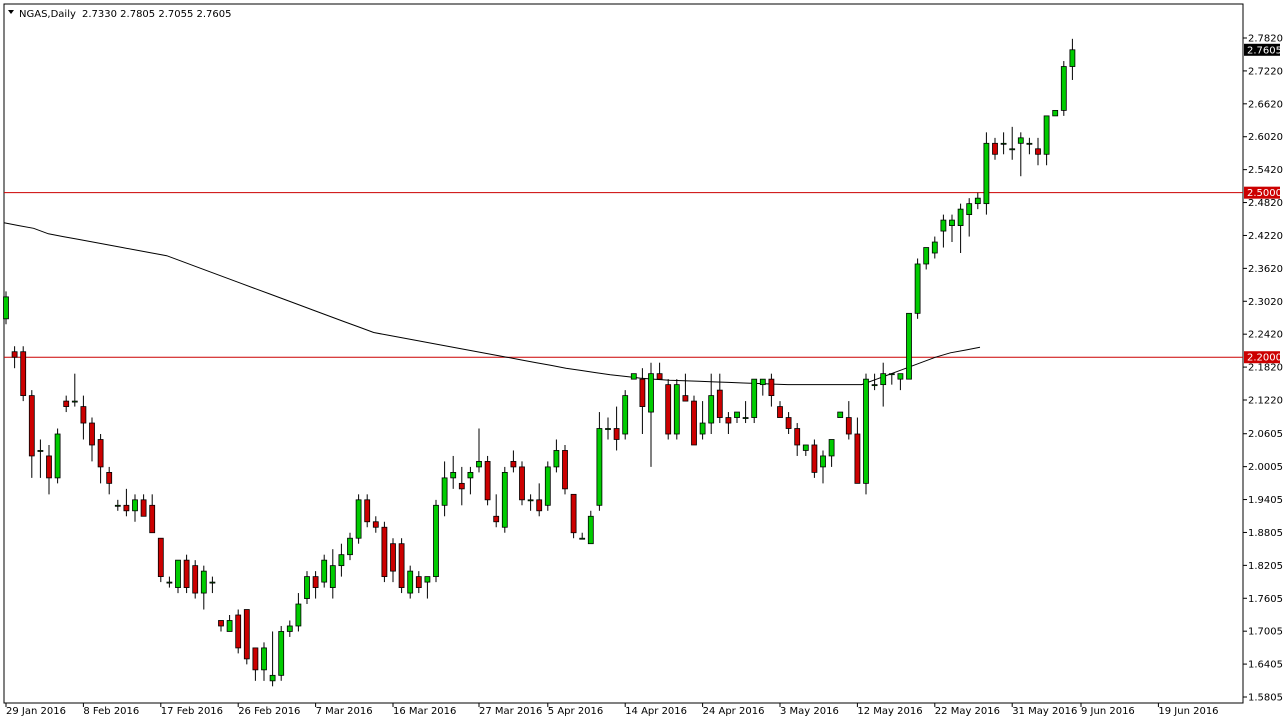 The width and height of the screenshot is (1284, 723). I want to click on triangle-down-icon, so click(11, 12).